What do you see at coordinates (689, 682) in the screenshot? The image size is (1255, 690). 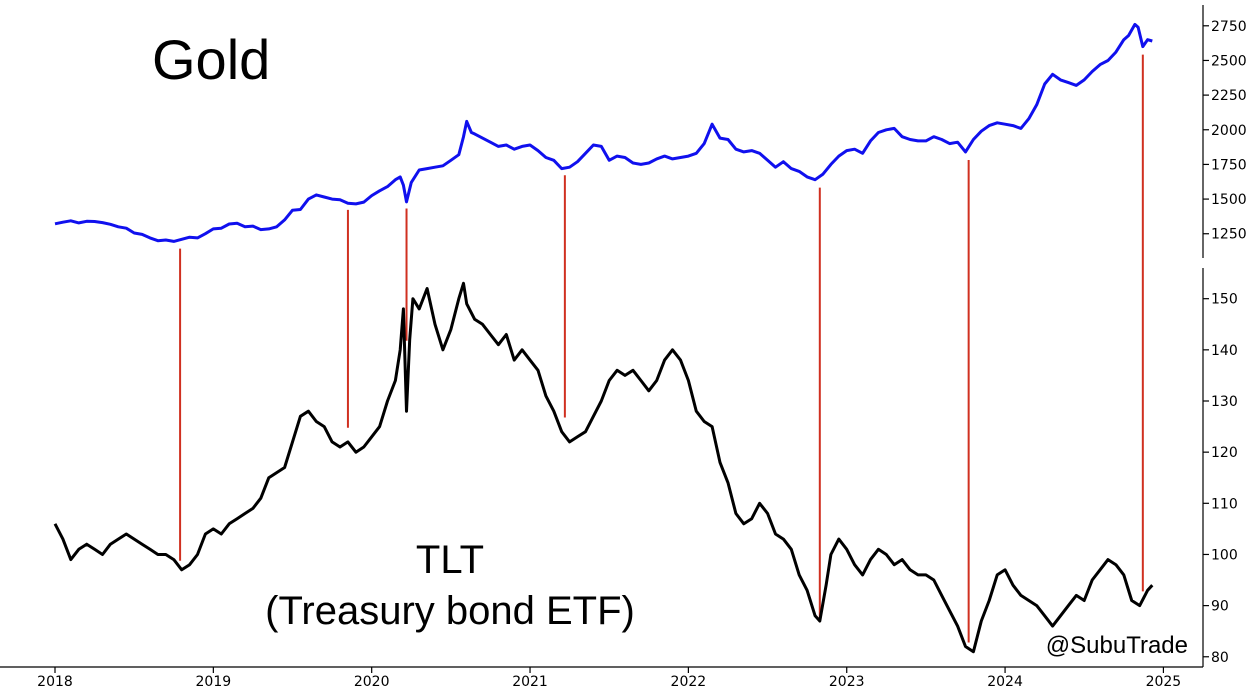 I see `x-tick-label: 2022` at bounding box center [689, 682].